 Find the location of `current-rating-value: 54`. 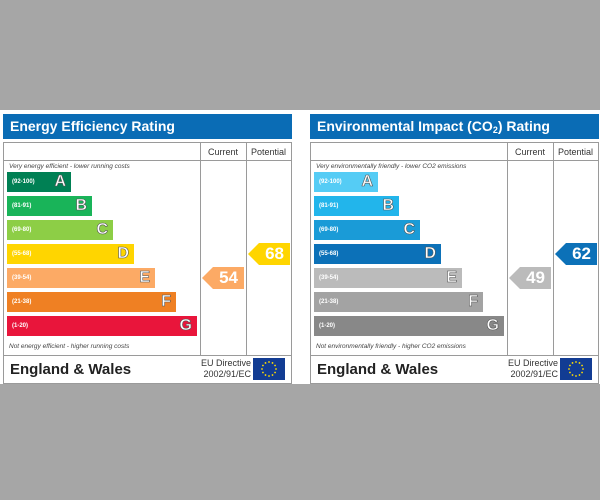

current-rating-value: 54 is located at coordinates (228, 277).